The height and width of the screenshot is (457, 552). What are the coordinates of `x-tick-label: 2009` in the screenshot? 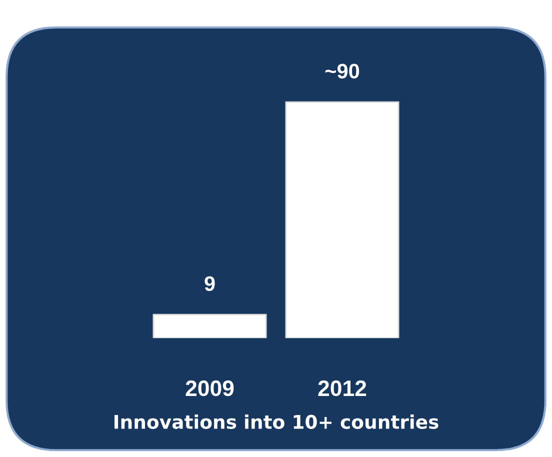 It's located at (210, 388).